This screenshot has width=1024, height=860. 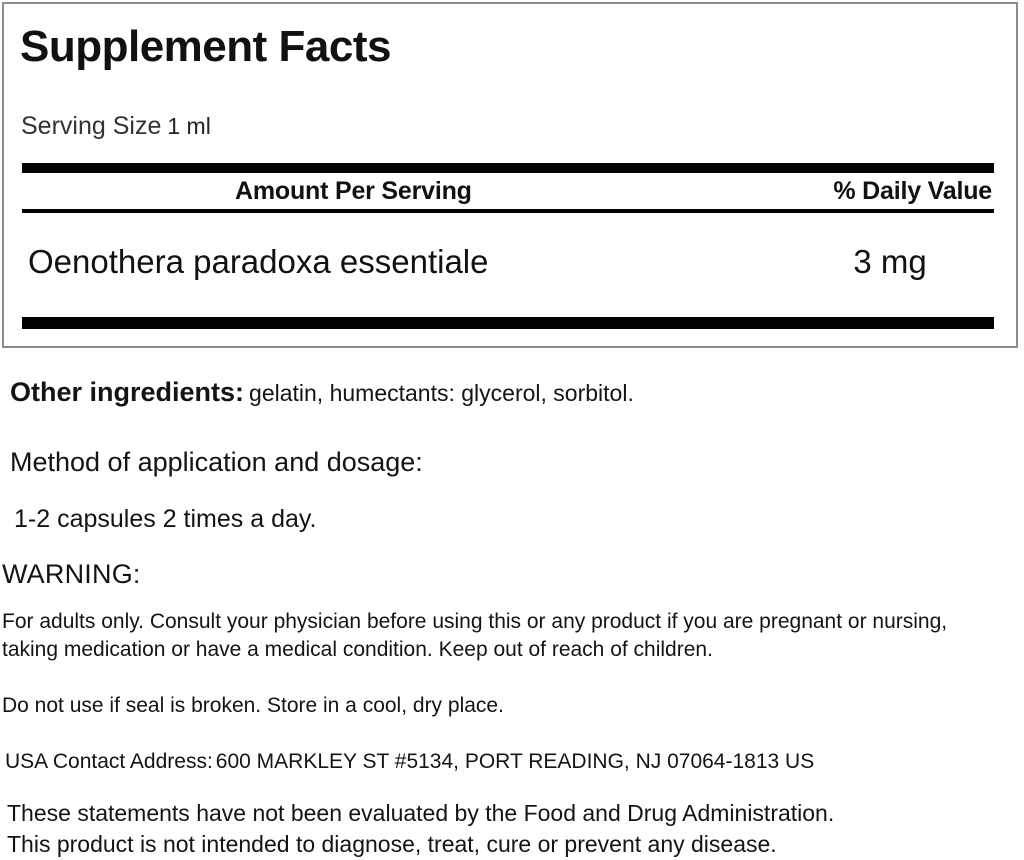 What do you see at coordinates (912, 191) in the screenshot?
I see `column-header-percent-daily-value: % Daily Value` at bounding box center [912, 191].